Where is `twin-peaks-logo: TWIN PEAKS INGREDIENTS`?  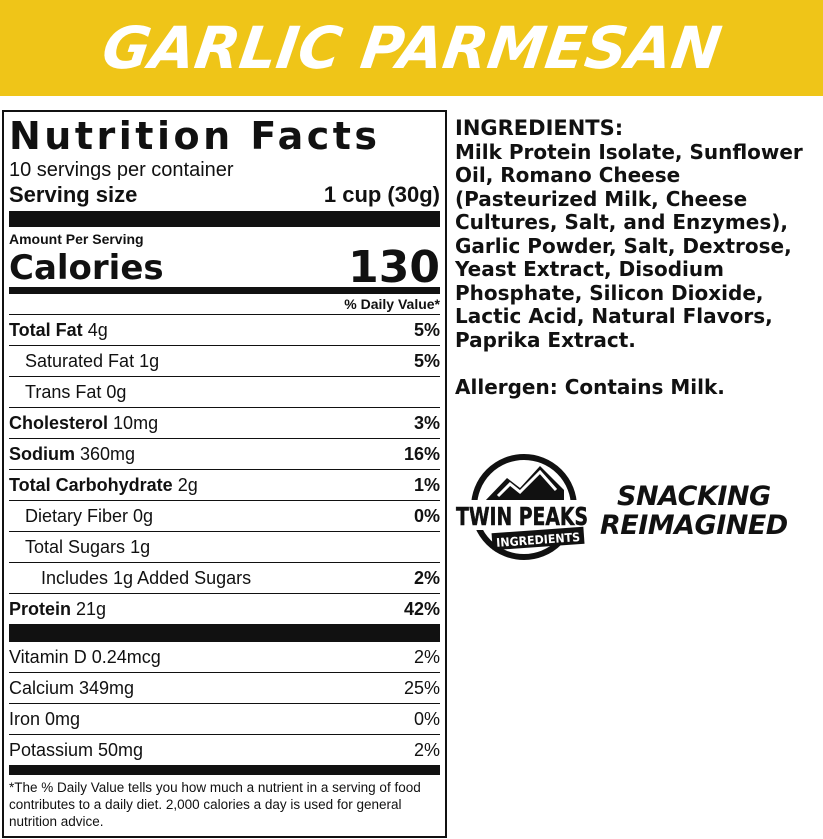
twin-peaks-logo: TWIN PEAKS INGREDIENTS is located at coordinates (522, 507).